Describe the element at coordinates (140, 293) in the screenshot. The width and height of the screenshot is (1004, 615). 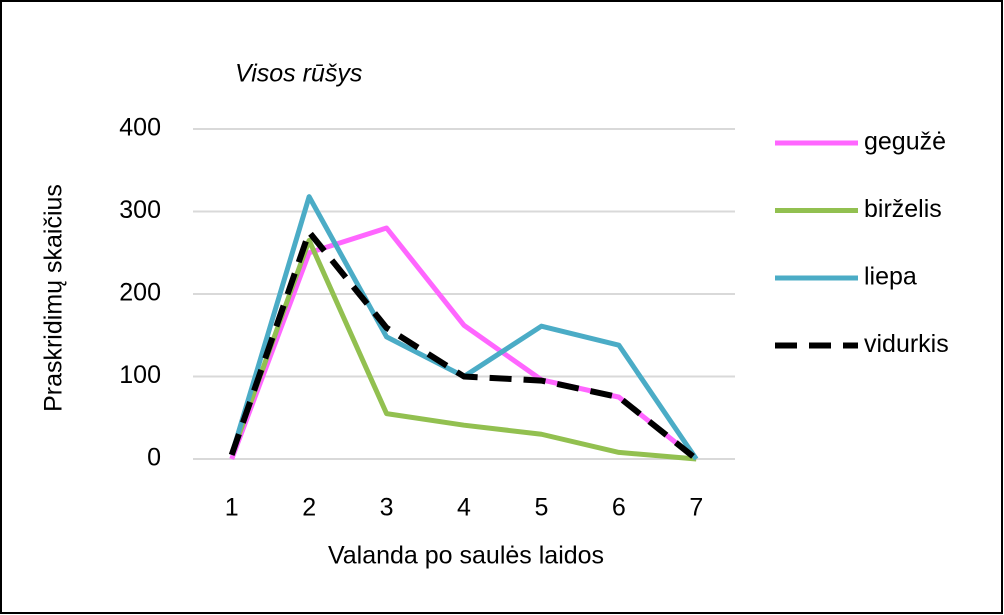
I see `y-tick-label: 200` at that location.